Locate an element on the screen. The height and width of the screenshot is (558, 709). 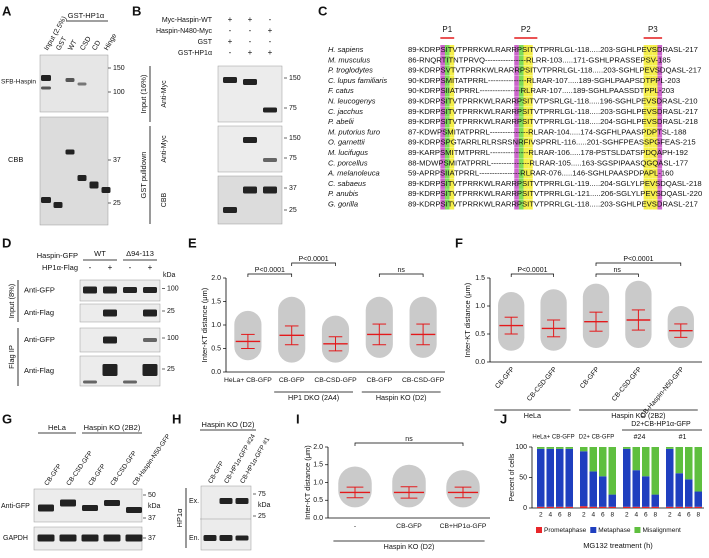
axis-title: MG132 treatment (h) is located at coordinates (618, 545).